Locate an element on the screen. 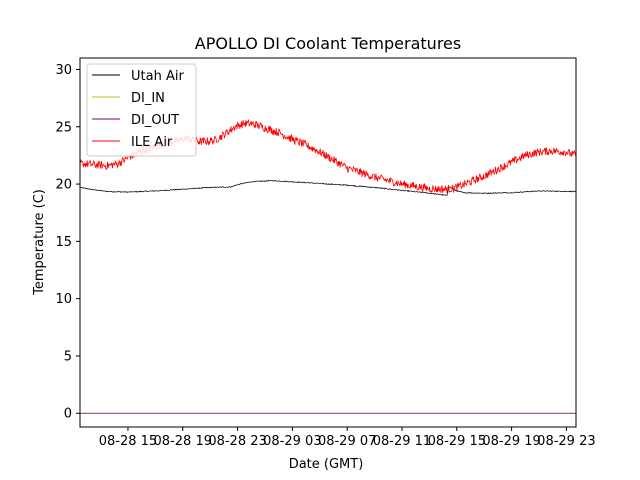 This screenshot has width=640, height=480. legend-label: DI_IN is located at coordinates (148, 98).